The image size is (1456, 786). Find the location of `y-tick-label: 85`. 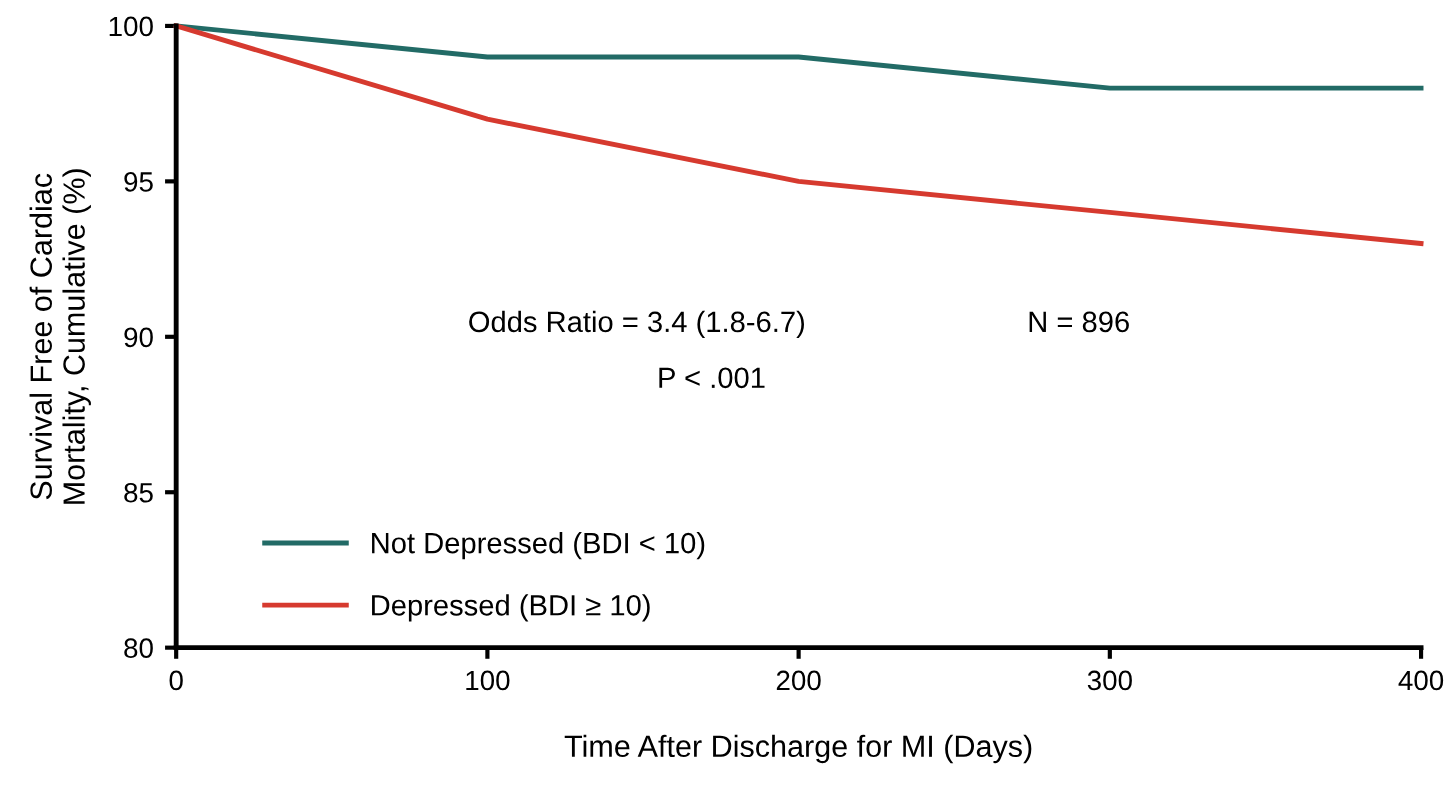

y-tick-label: 85 is located at coordinates (138, 492).